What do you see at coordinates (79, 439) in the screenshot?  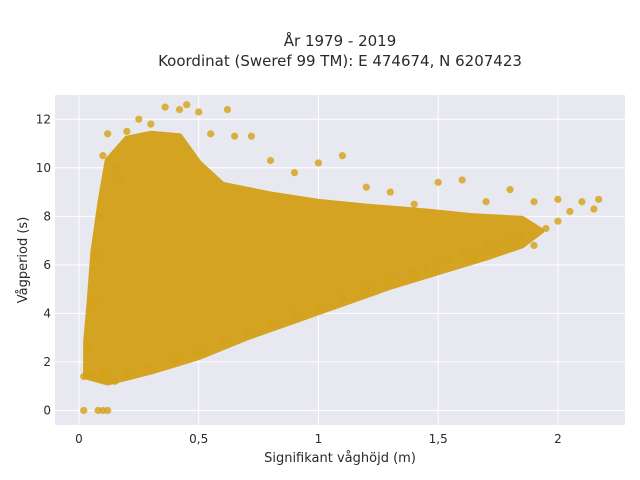 I see `x-tick-label: 0` at bounding box center [79, 439].